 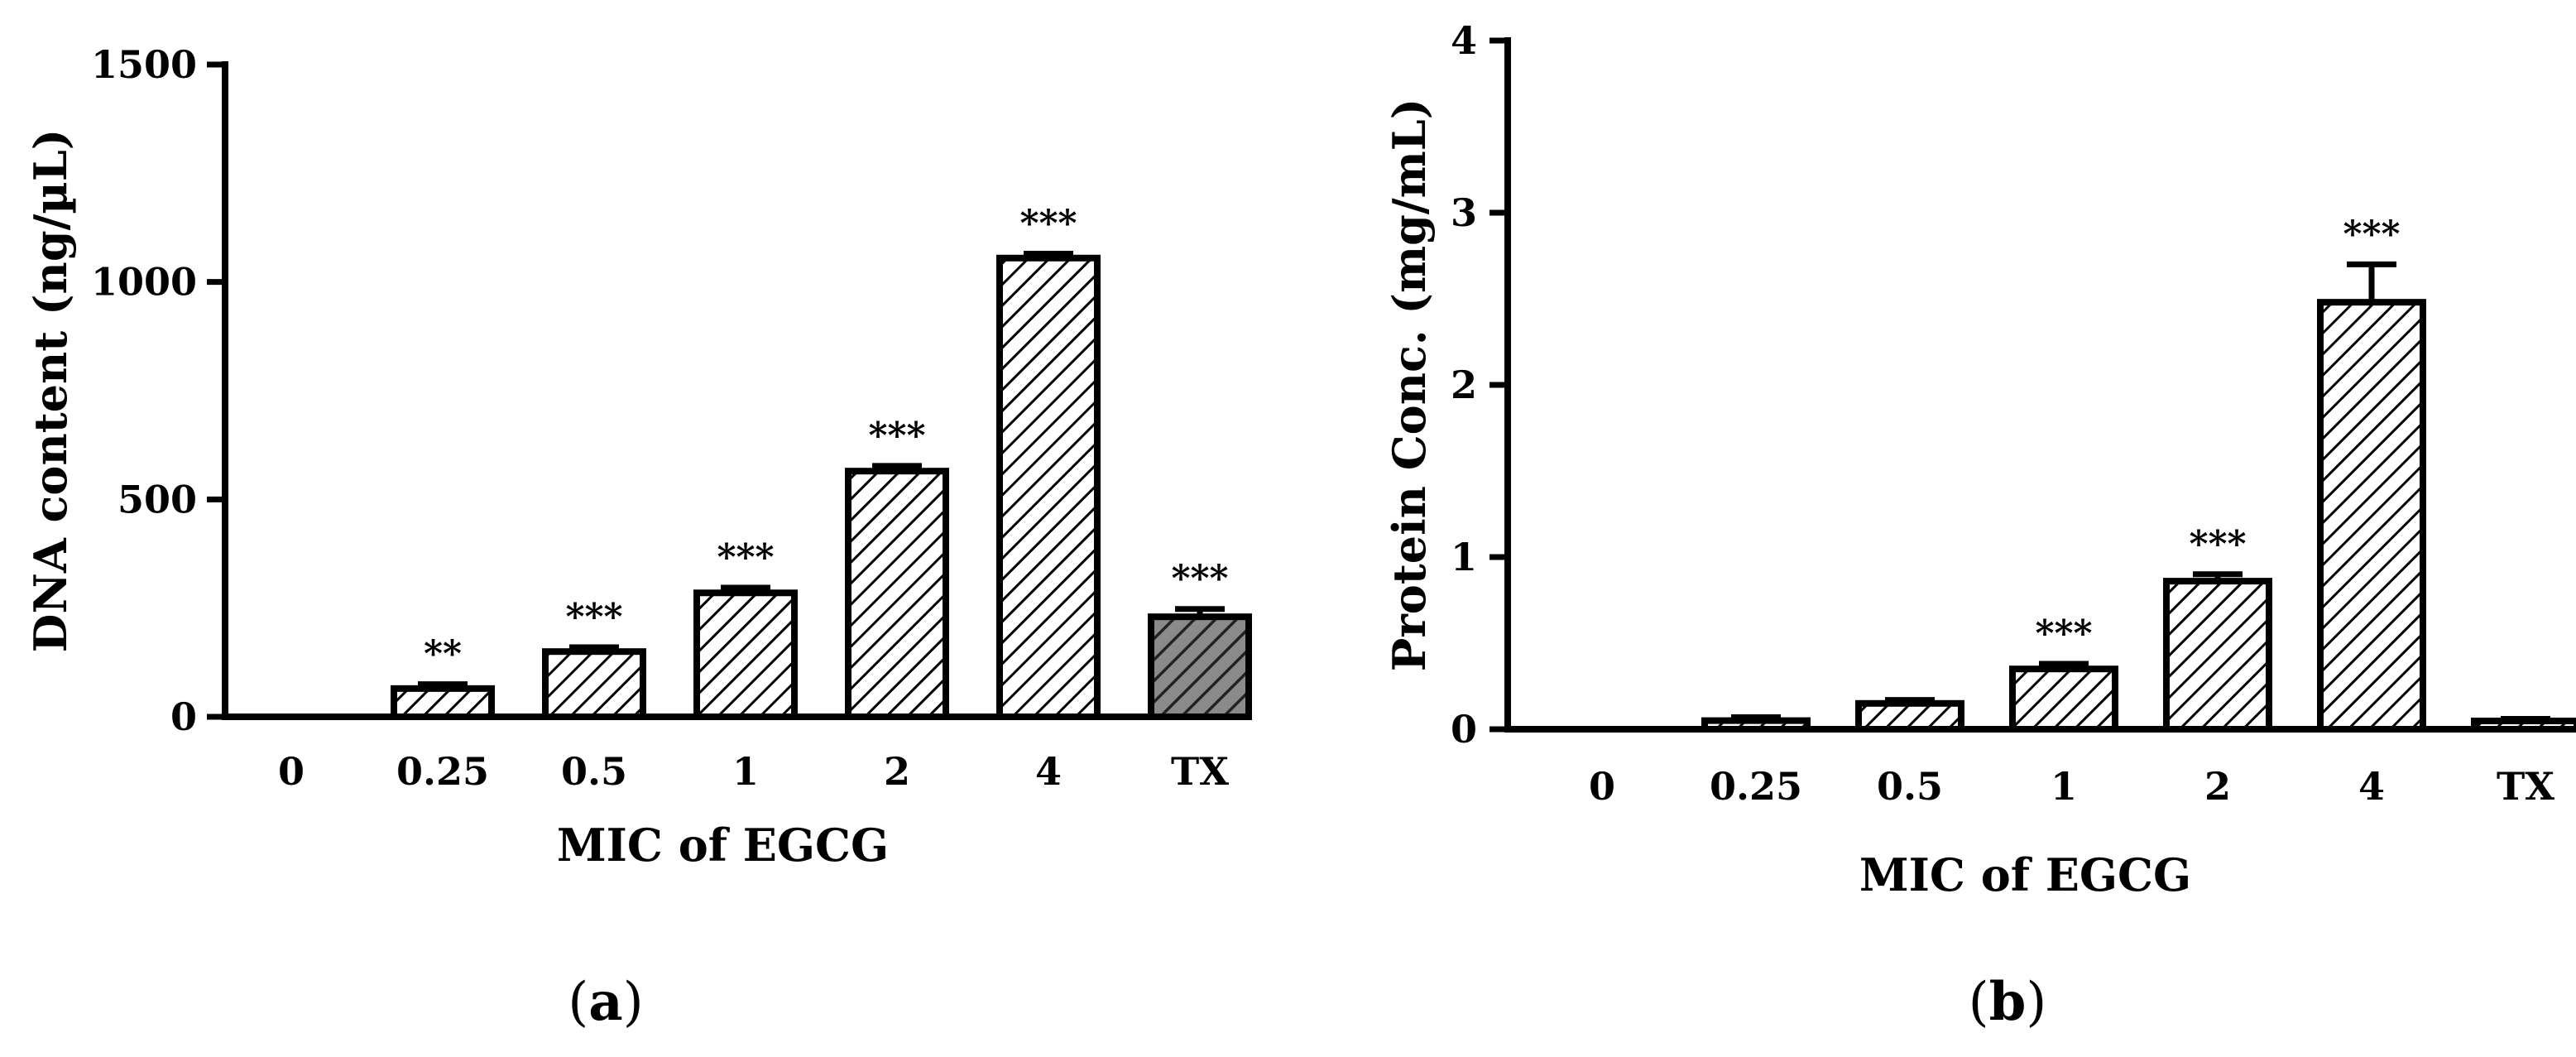 What do you see at coordinates (158, 499) in the screenshot?
I see `panel-a-y-tick-label: 500` at bounding box center [158, 499].